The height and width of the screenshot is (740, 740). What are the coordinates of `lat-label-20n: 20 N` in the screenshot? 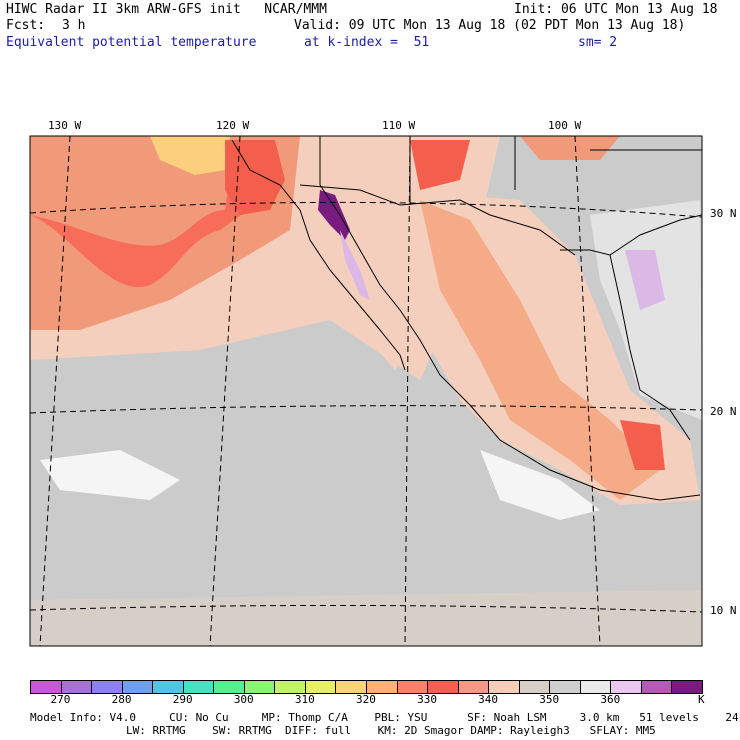 It's located at (723, 411).